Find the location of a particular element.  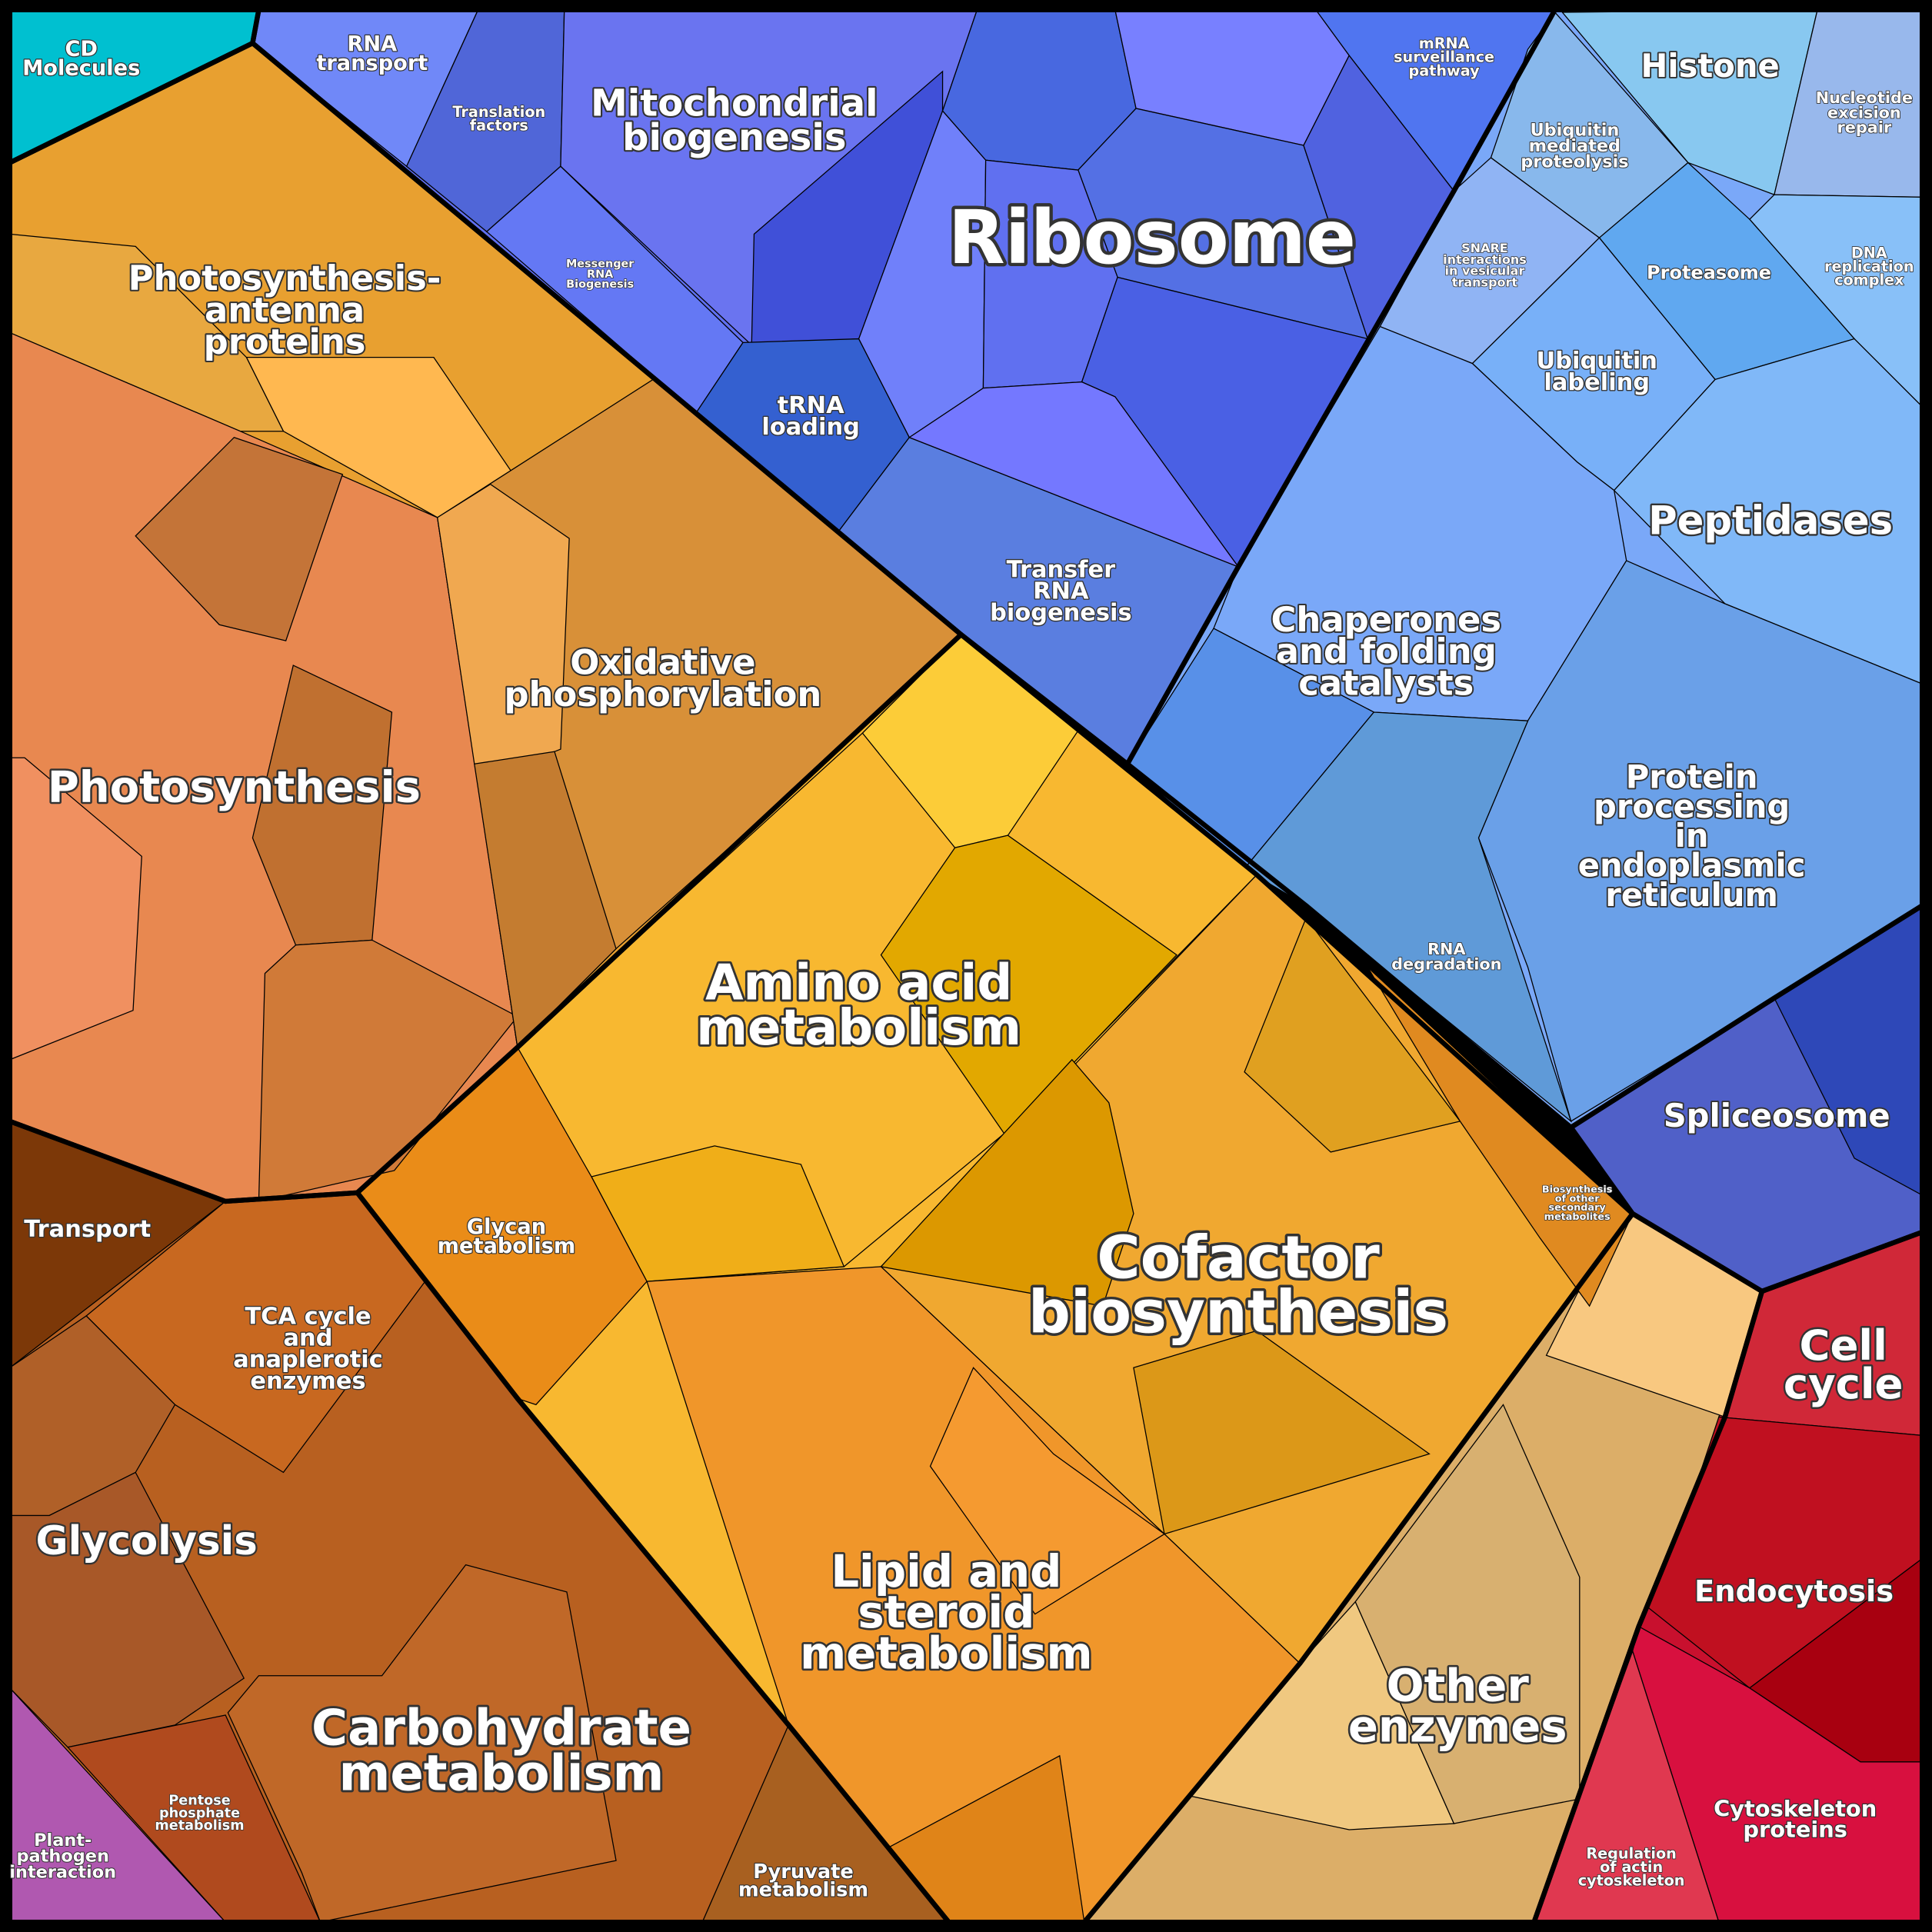

label-line: Proteasome is located at coordinates (1709, 273).